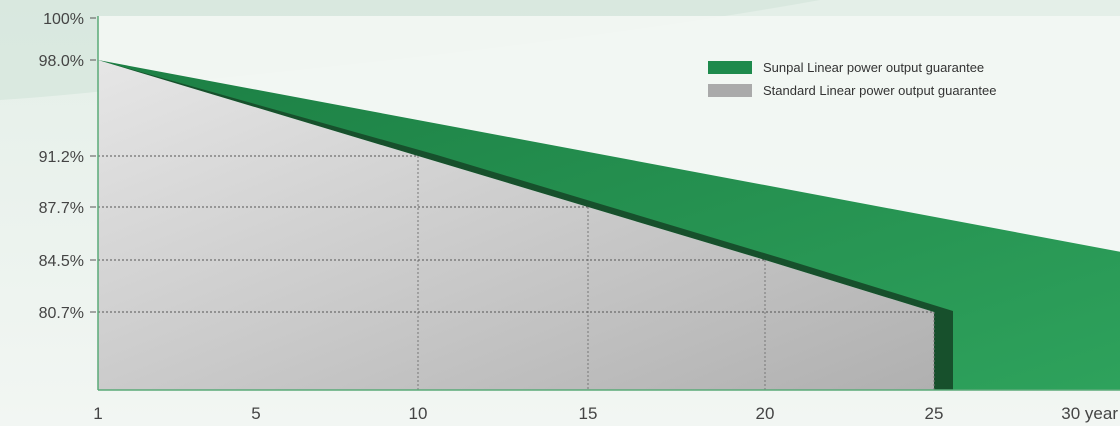  What do you see at coordinates (97, 413) in the screenshot?
I see `x-tick-label: 1` at bounding box center [97, 413].